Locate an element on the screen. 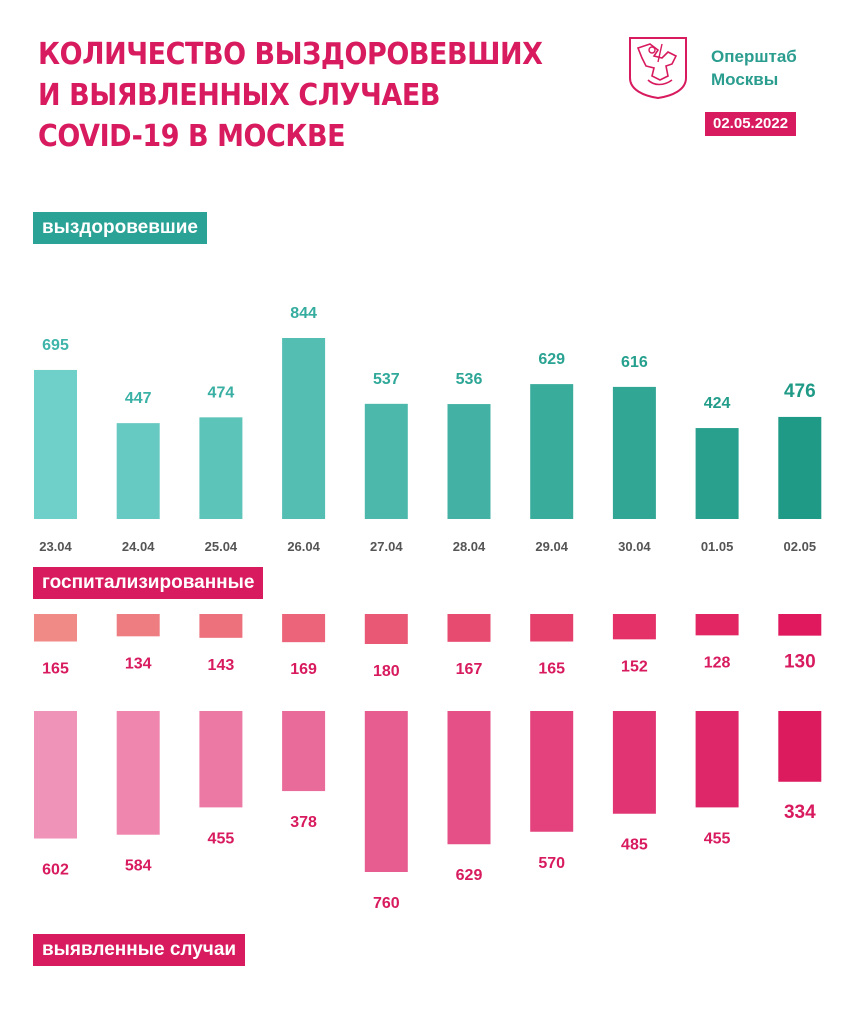 The image size is (854, 1024). title-line-1: КОЛИЧЕСТВО ВЫЗДОРОВЕВШИХ is located at coordinates (290, 54).